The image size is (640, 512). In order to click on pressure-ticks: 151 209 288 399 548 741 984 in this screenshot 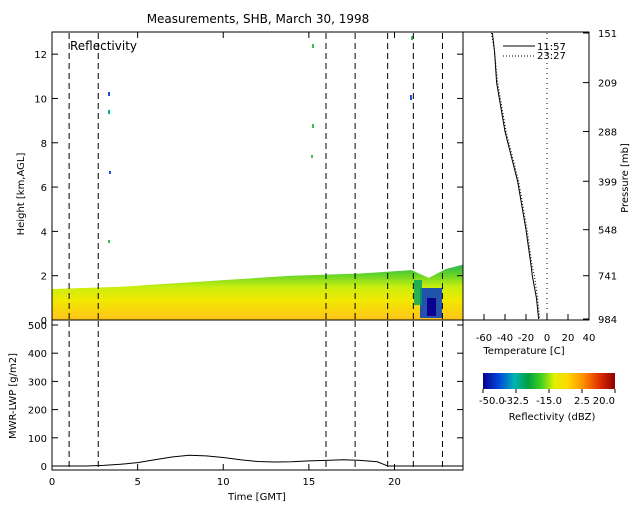, I will do `click(600, 177)`.